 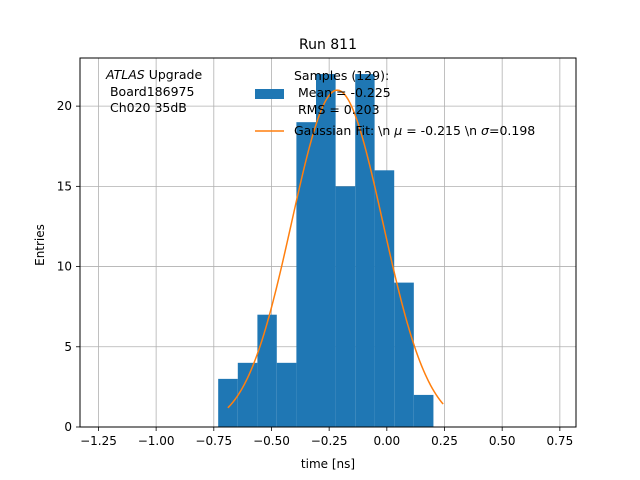 What do you see at coordinates (502, 441) in the screenshot?
I see `x-tick-label: 0.50` at bounding box center [502, 441].